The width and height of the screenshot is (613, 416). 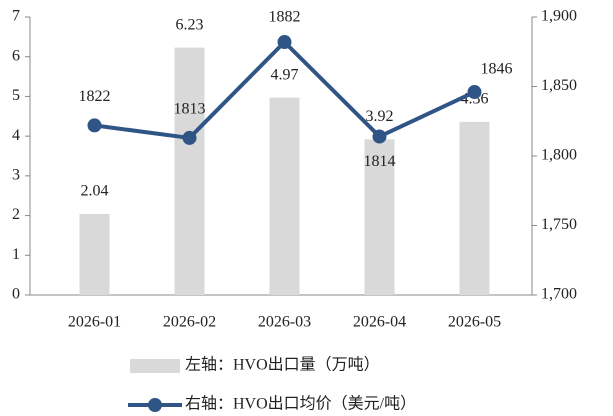 I want to click on line-value-label: 1814, so click(x=380, y=161).